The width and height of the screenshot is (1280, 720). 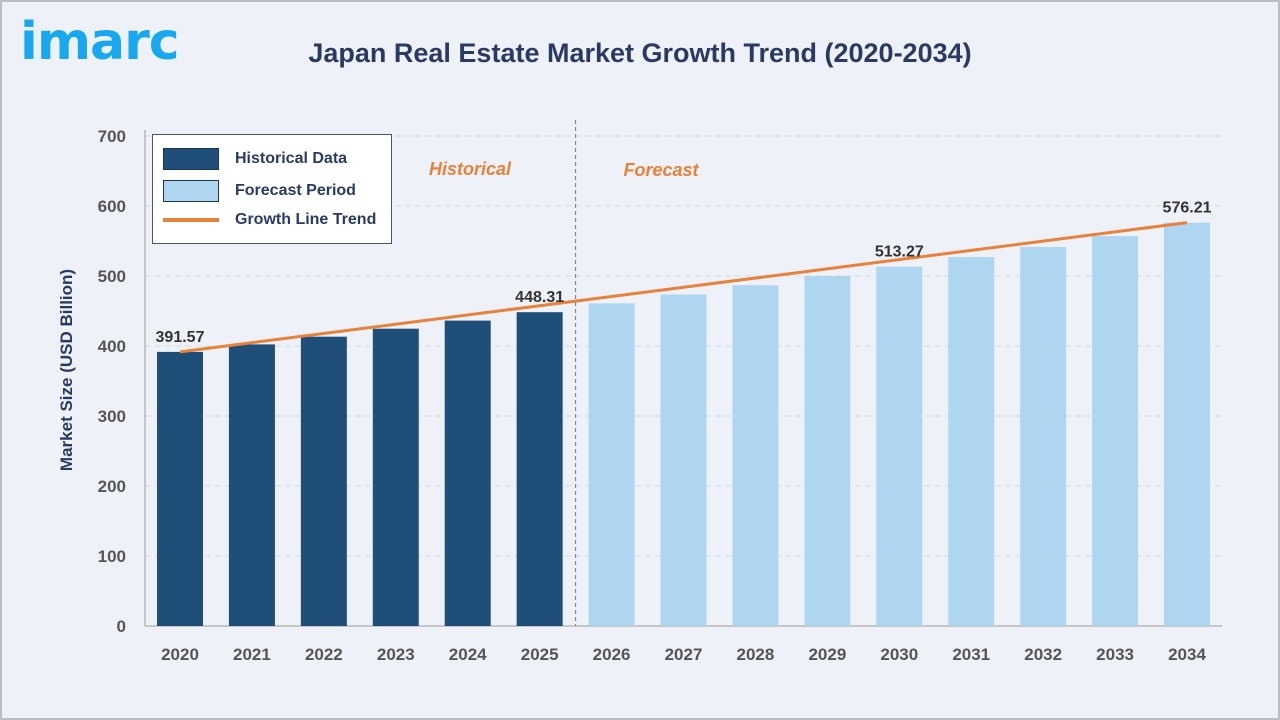 What do you see at coordinates (827, 654) in the screenshot?
I see `x-tick-label: 2029` at bounding box center [827, 654].